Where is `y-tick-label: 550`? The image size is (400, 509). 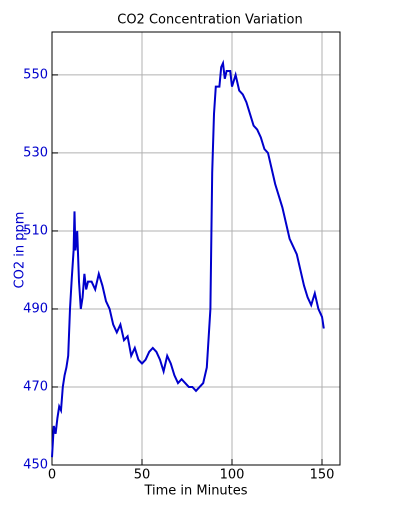 y-tick-label: 550 is located at coordinates (35, 74).